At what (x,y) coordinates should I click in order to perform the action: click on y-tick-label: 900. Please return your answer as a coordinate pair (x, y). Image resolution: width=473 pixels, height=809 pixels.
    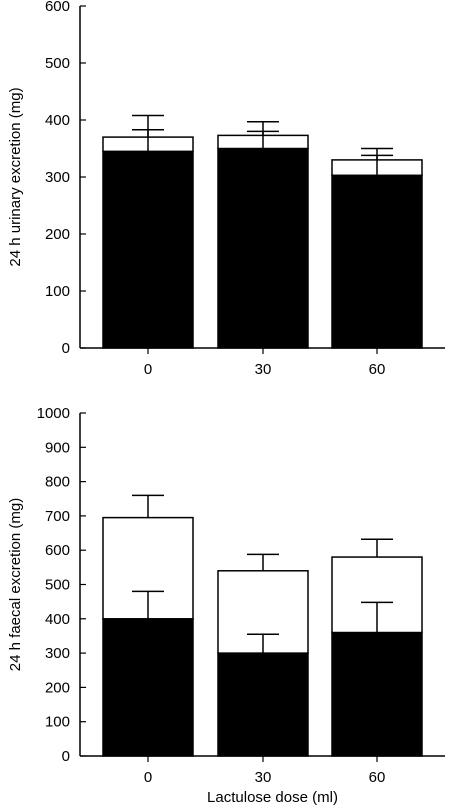
    Looking at the image, I should click on (57, 447).